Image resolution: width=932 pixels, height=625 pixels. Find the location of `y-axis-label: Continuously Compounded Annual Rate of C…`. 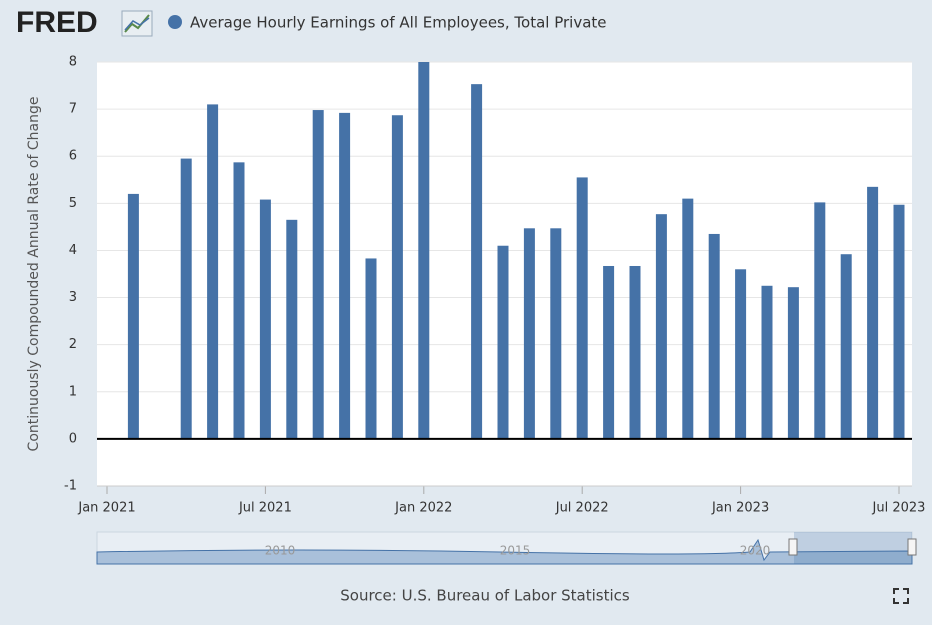

y-axis-label: Continuously Compounded Annual Rate of C… is located at coordinates (34, 274).